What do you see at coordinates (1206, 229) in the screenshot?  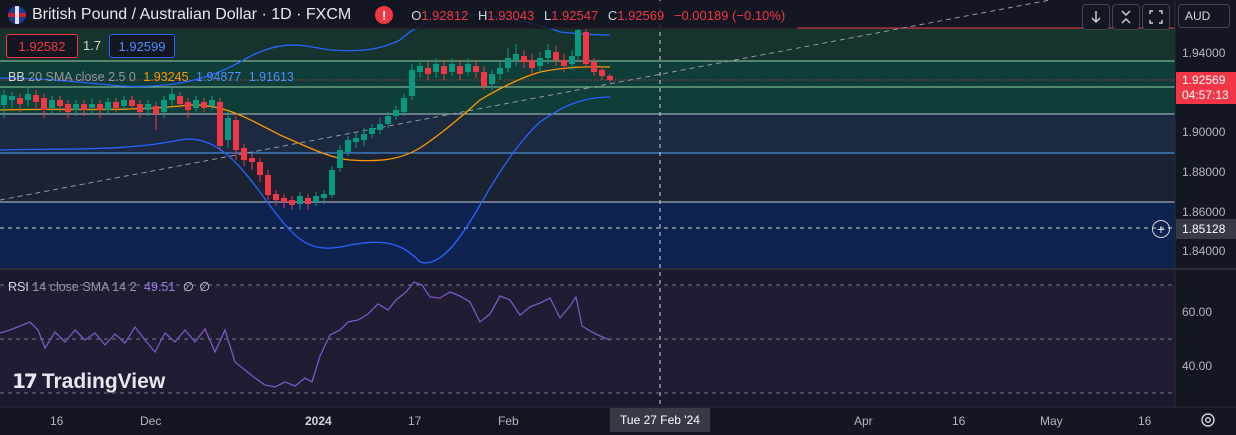 I see `crosshair-price-tag: 1.85128` at bounding box center [1206, 229].